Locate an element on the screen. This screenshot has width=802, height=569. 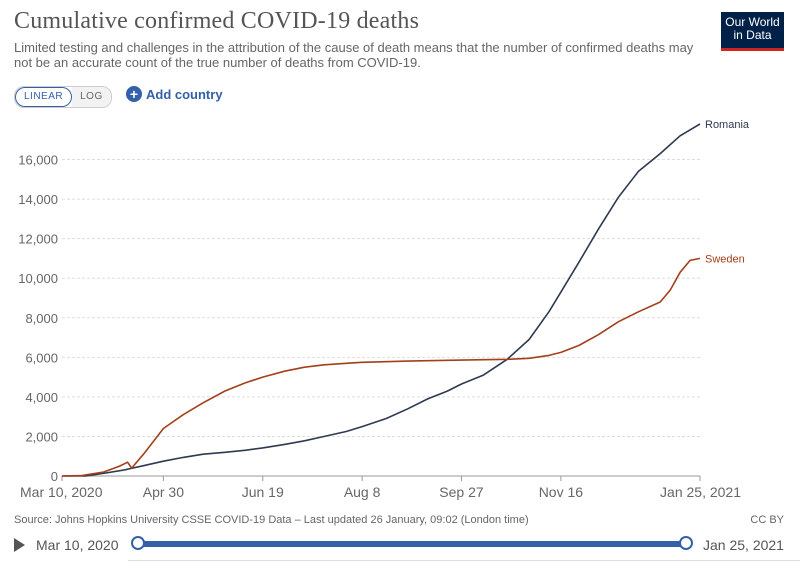
x-tick-label: Jun 19 is located at coordinates (263, 492).